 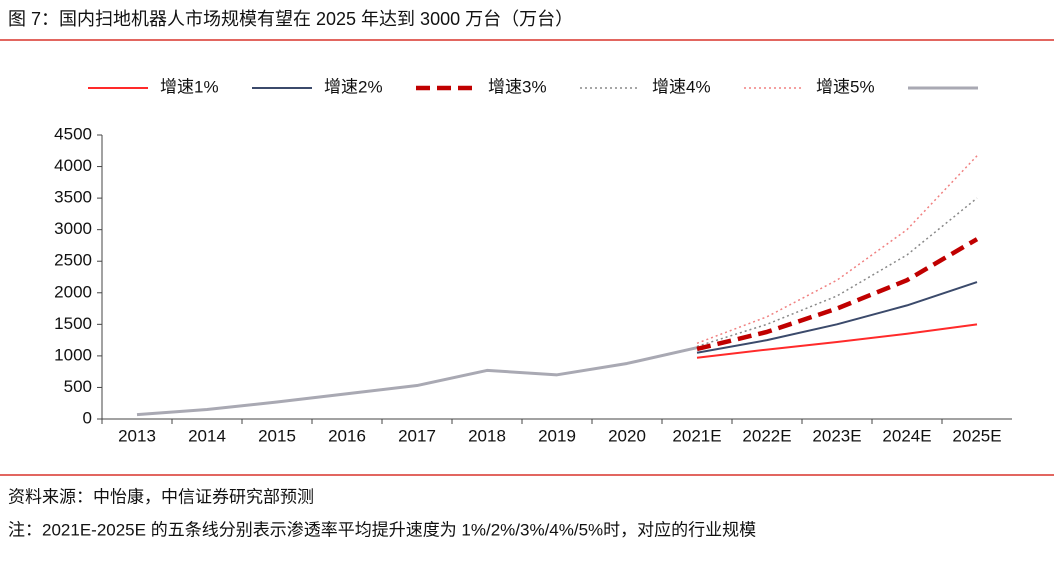 What do you see at coordinates (766, 435) in the screenshot?
I see `x-tick-label: 2022E` at bounding box center [766, 435].